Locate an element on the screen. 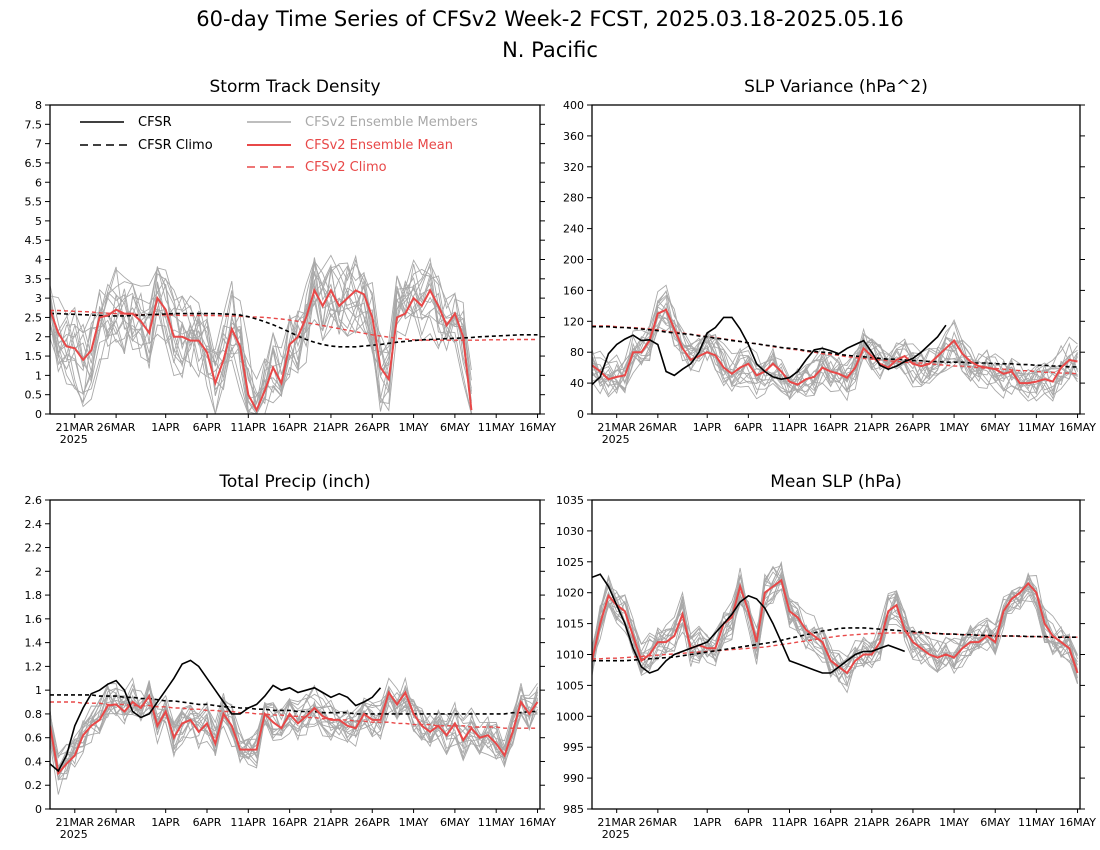 This screenshot has width=1100, height=850. mean-slp-xtick-label: 11APR is located at coordinates (790, 822).